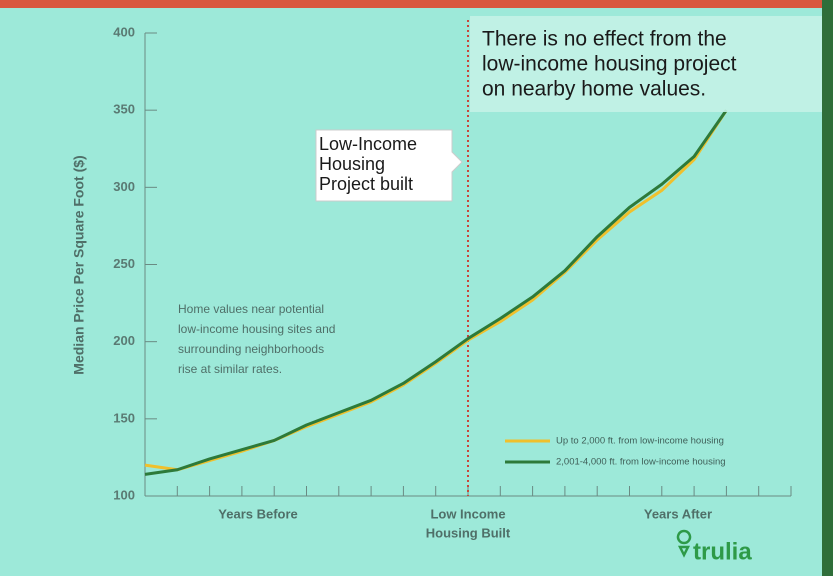 The height and width of the screenshot is (581, 833). Describe the element at coordinates (411, 4) in the screenshot. I see `top-bar` at that location.